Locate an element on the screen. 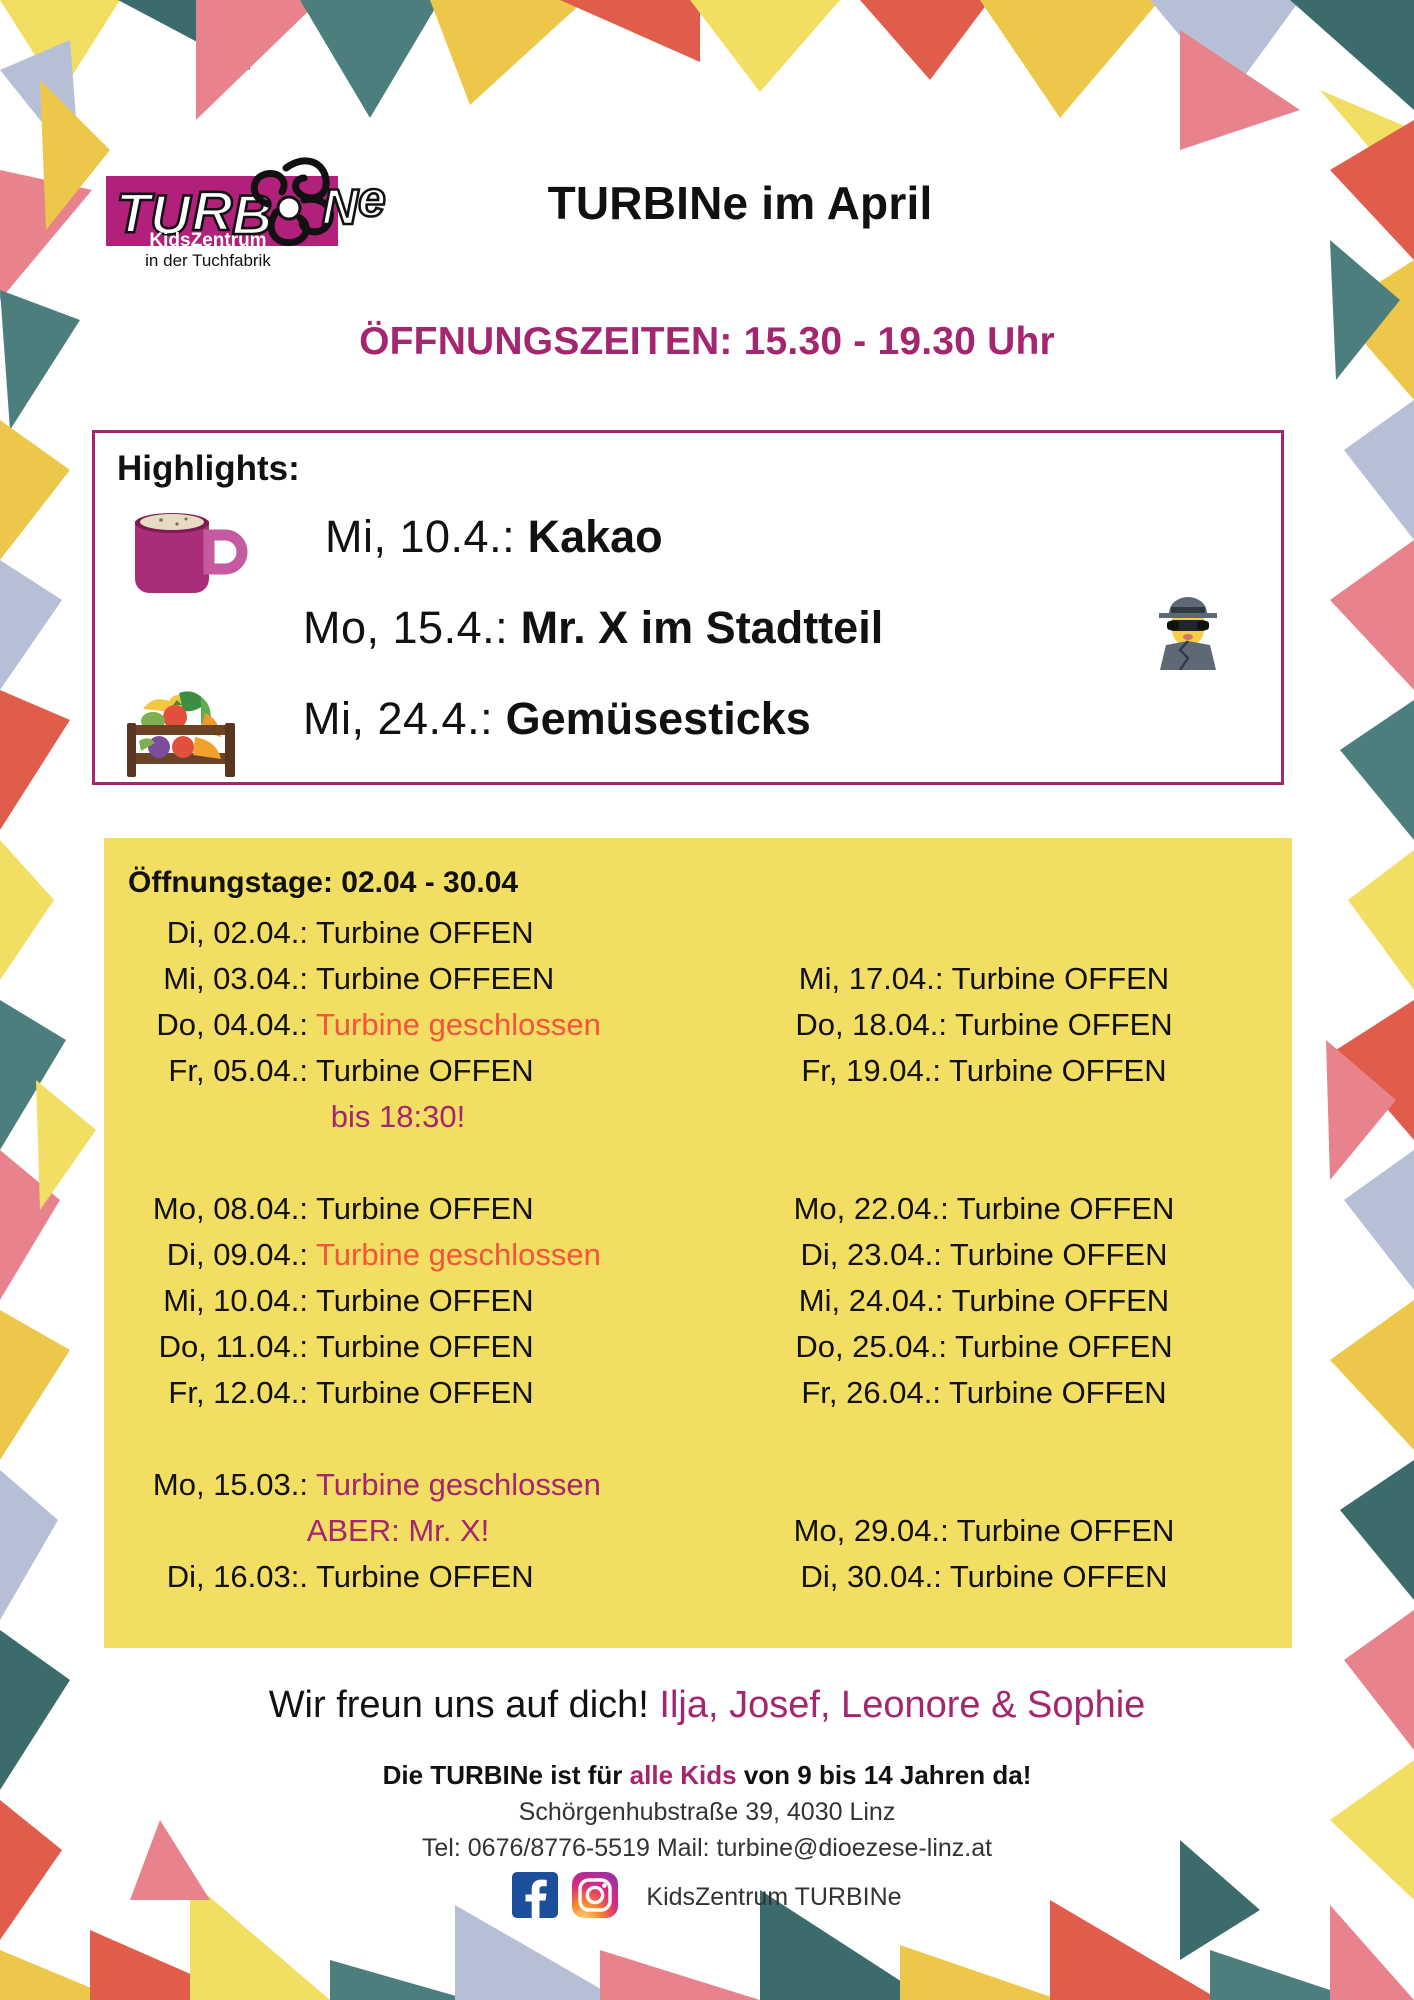 This screenshot has width=1414, height=2000. social-row: KidsZentrum TURBINe is located at coordinates (707, 1897).